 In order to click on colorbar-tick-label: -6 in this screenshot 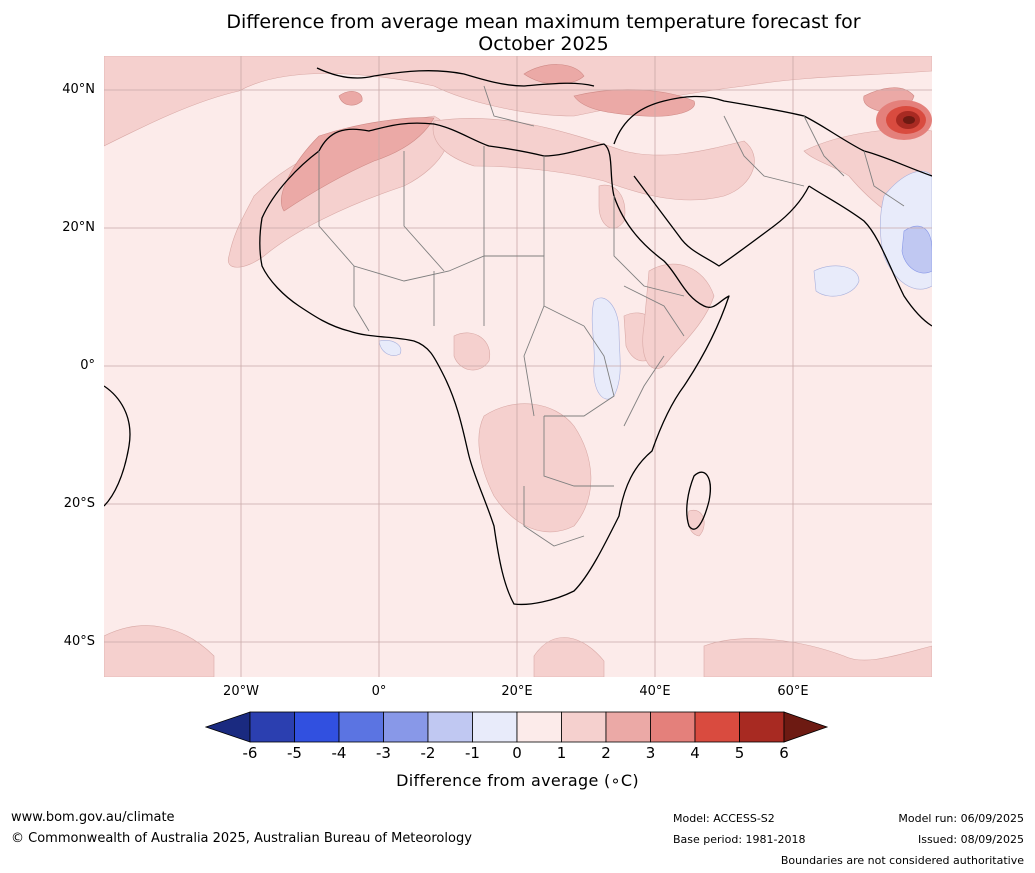, I will do `click(250, 753)`.